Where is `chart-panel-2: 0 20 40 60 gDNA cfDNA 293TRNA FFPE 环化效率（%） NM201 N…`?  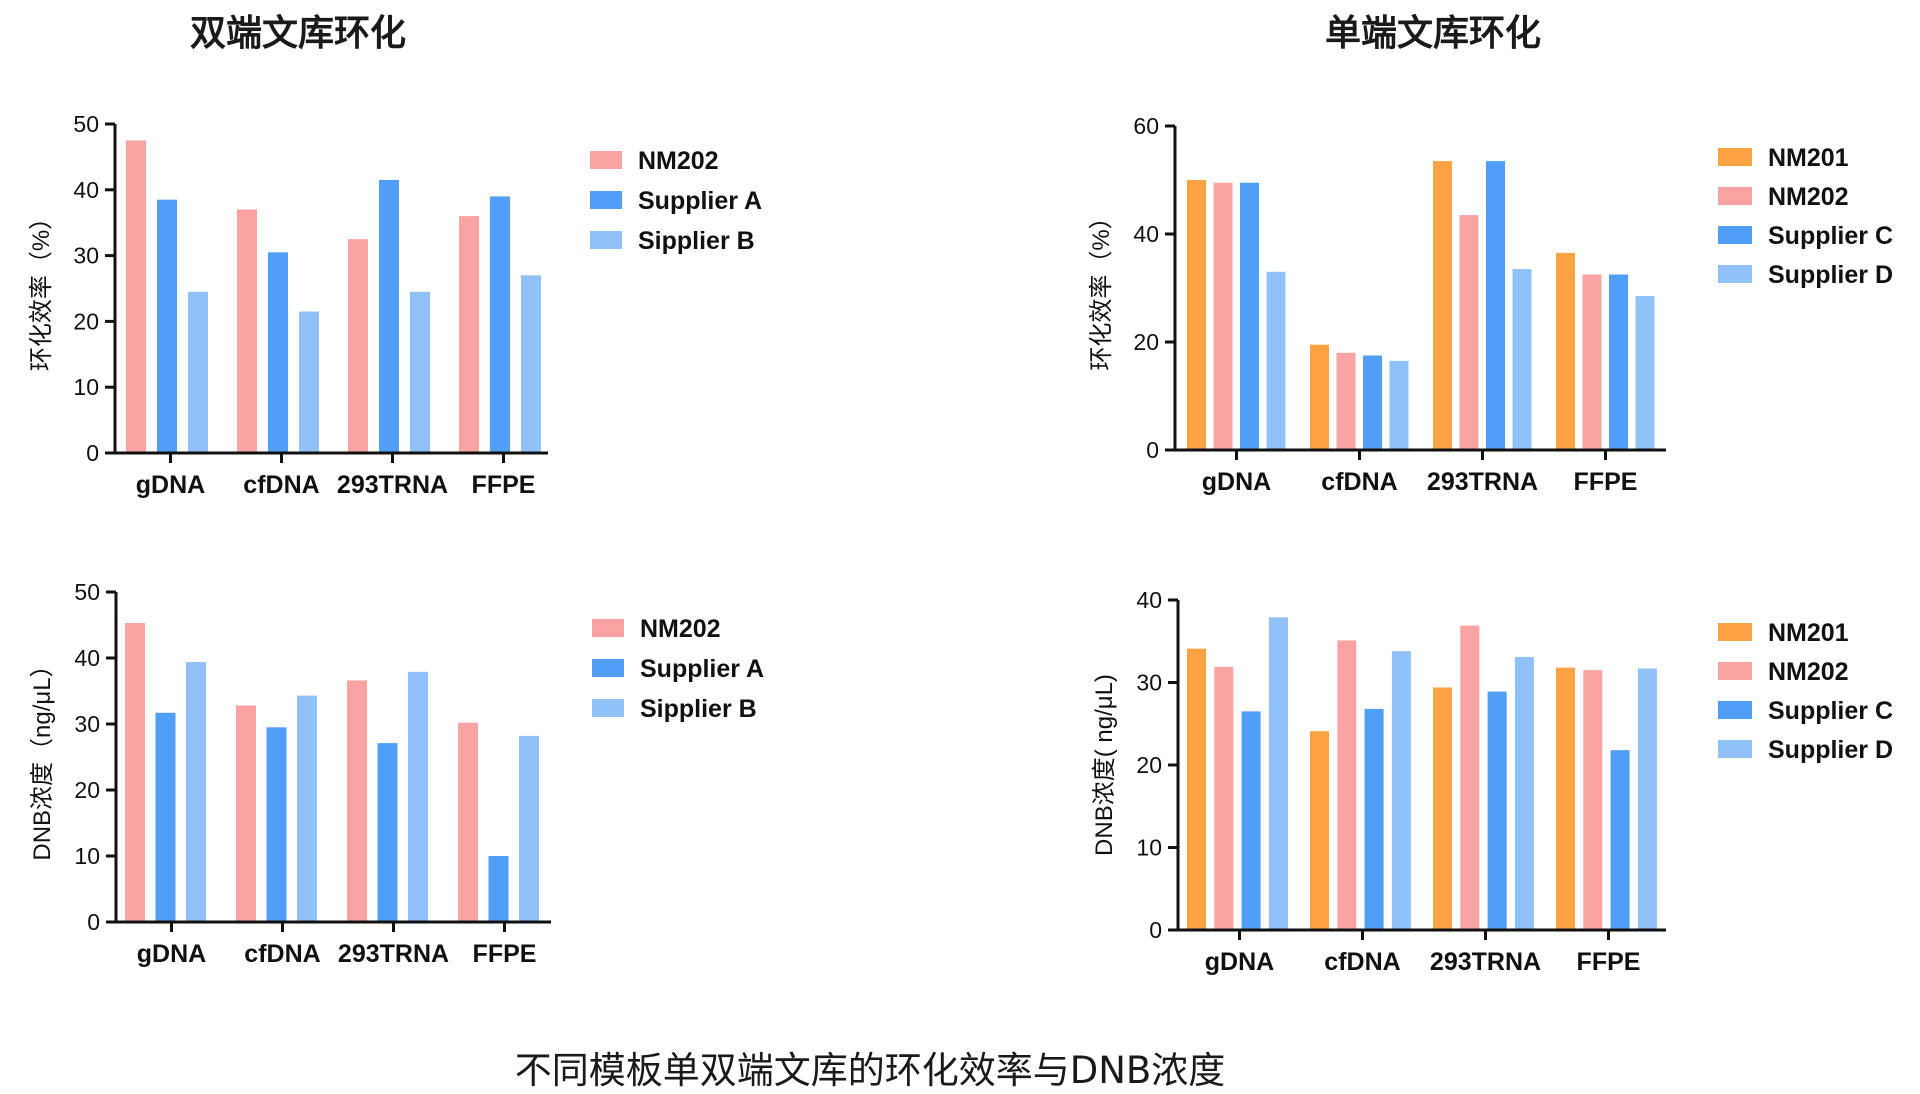
chart-panel-2: 0 20 40 60 gDNA cfDNA 293TRNA FFPE 环化效率（%） NM201 N… is located at coordinates (1490, 304).